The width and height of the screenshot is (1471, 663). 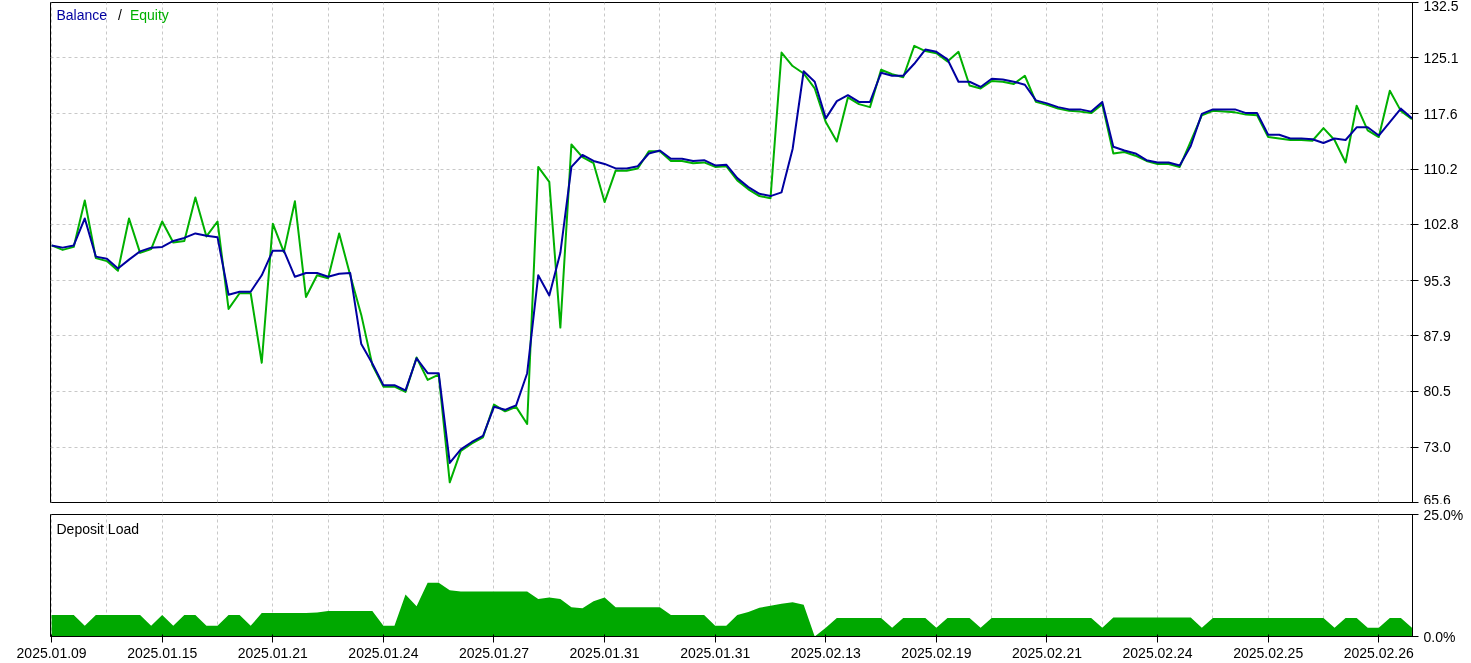 I want to click on y-tick-label: 117.6, so click(x=1440, y=113).